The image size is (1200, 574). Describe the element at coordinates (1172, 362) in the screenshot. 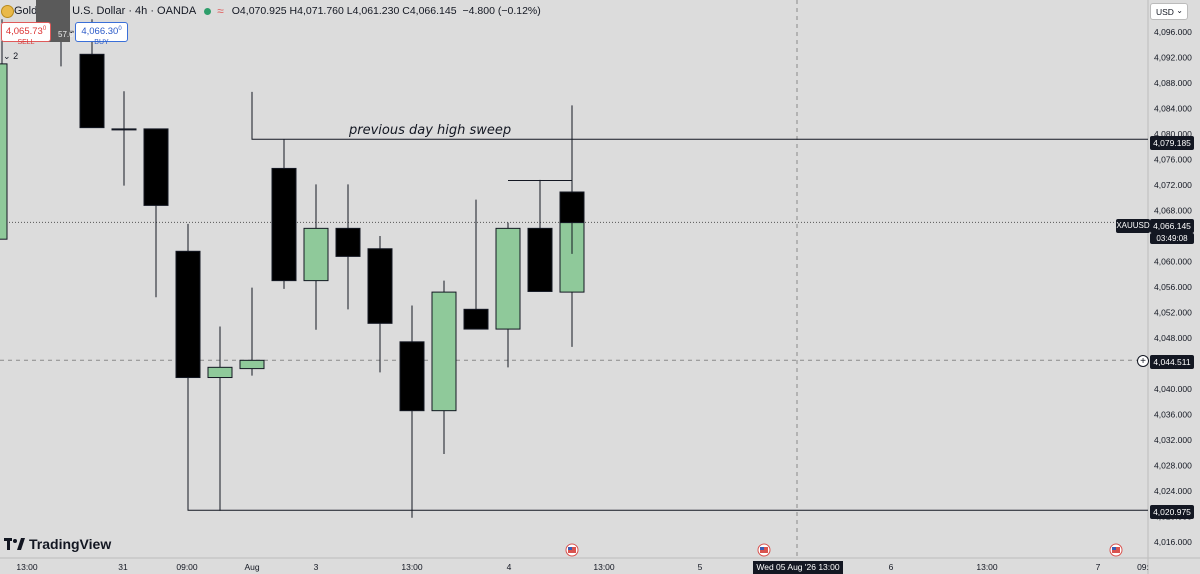

I see `crosshair-price-label: 4,044.511` at that location.